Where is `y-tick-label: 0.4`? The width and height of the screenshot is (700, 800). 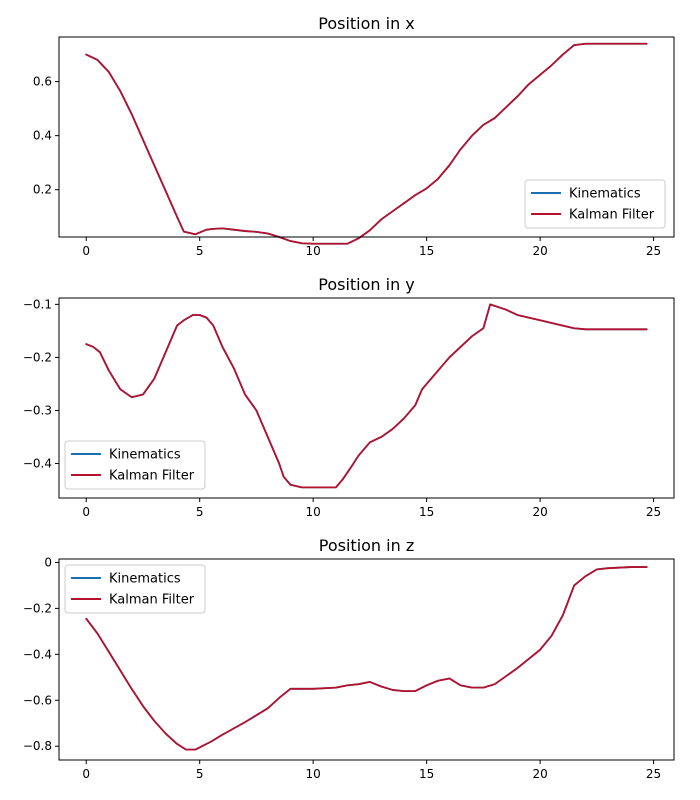 y-tick-label: 0.4 is located at coordinates (42, 136).